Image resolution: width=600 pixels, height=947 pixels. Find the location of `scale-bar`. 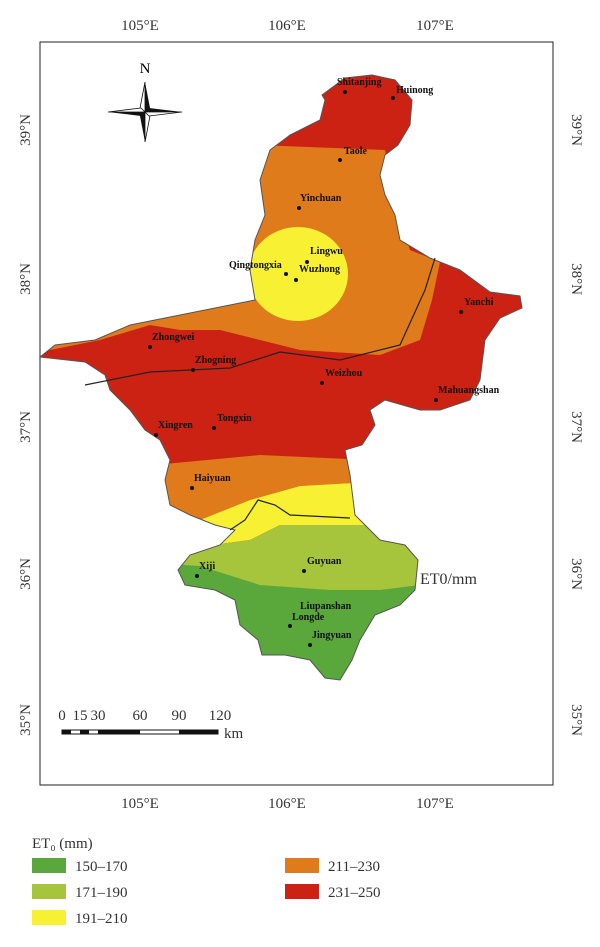

scale-bar is located at coordinates (140, 732).